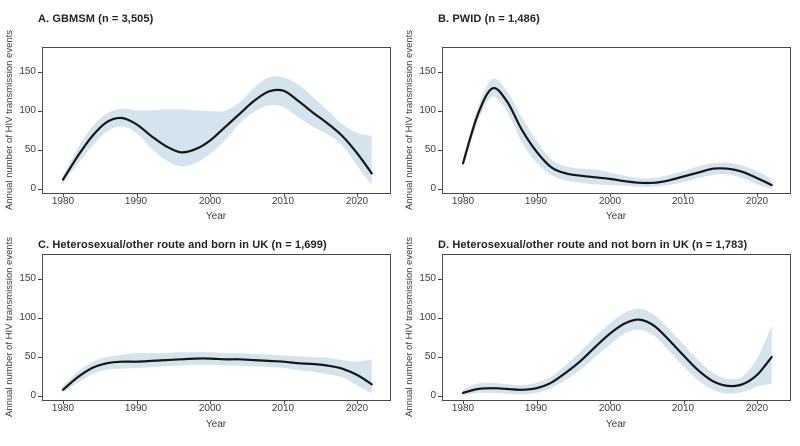 The height and width of the screenshot is (446, 800). I want to click on chart-canvas-het-born-uk, so click(214, 329).